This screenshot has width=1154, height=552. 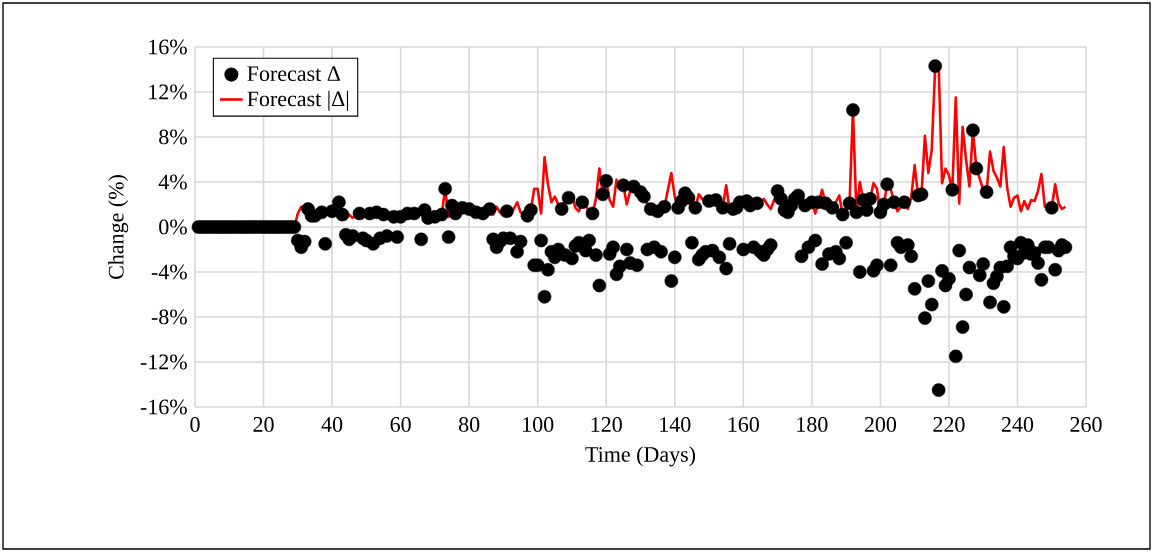 I want to click on x-tick-label: 20, so click(x=263, y=424).